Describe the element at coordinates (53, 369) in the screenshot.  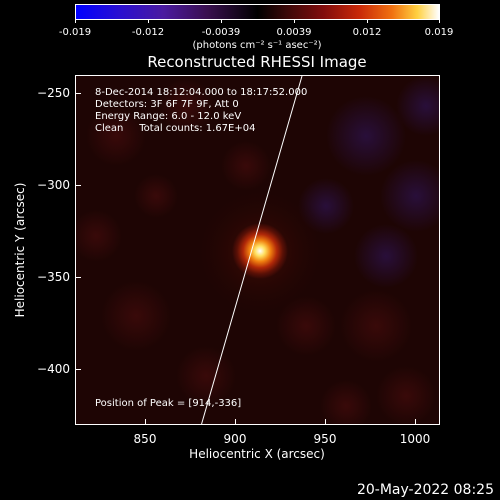
I see `y-tick-label: −400` at that location.